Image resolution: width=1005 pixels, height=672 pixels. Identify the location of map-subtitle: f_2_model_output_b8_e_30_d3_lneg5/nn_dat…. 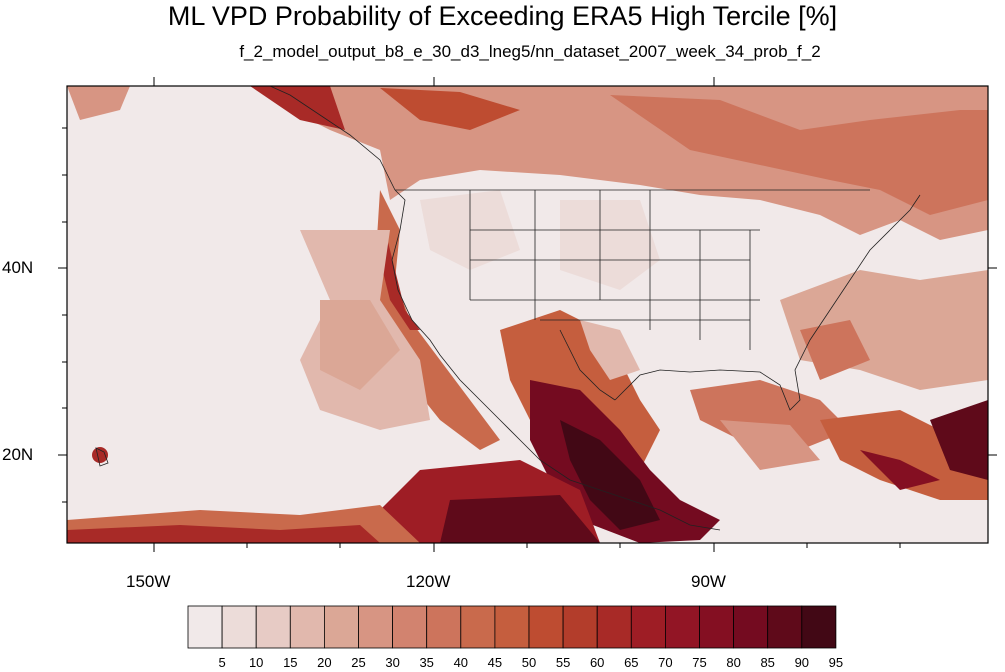
(530, 51).